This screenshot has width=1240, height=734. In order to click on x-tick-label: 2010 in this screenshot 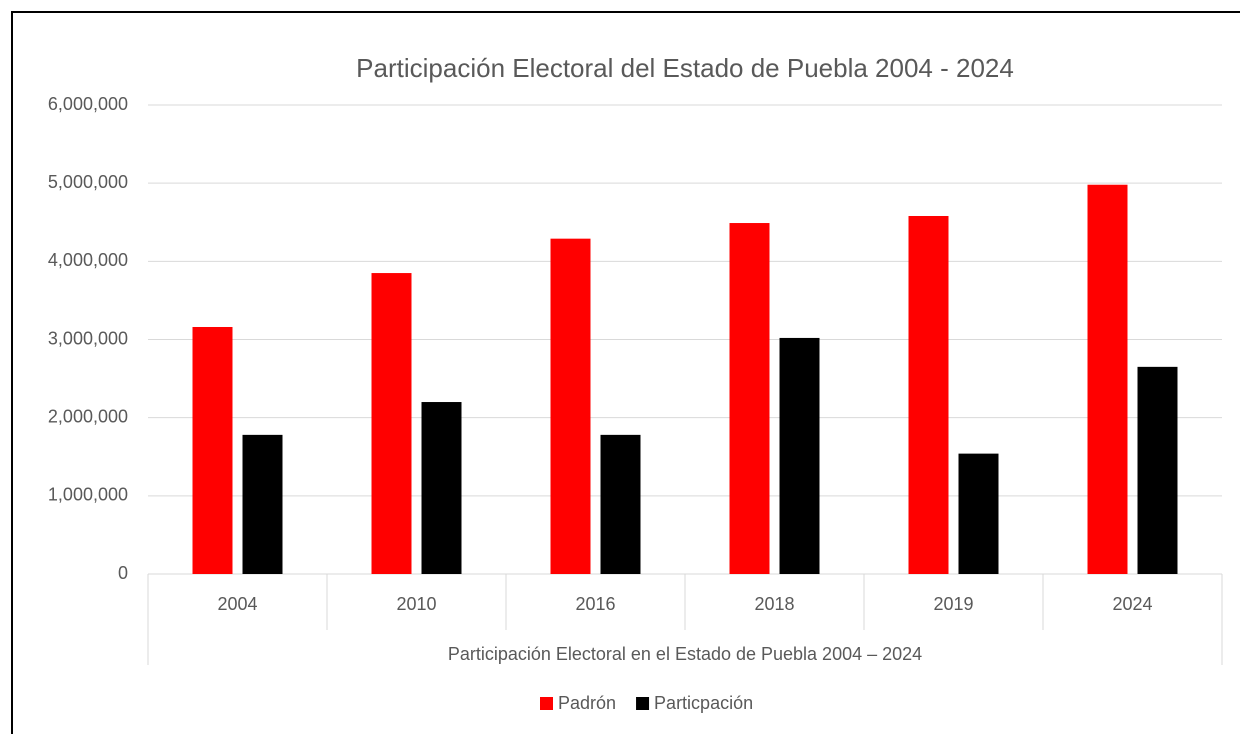, I will do `click(416, 604)`.